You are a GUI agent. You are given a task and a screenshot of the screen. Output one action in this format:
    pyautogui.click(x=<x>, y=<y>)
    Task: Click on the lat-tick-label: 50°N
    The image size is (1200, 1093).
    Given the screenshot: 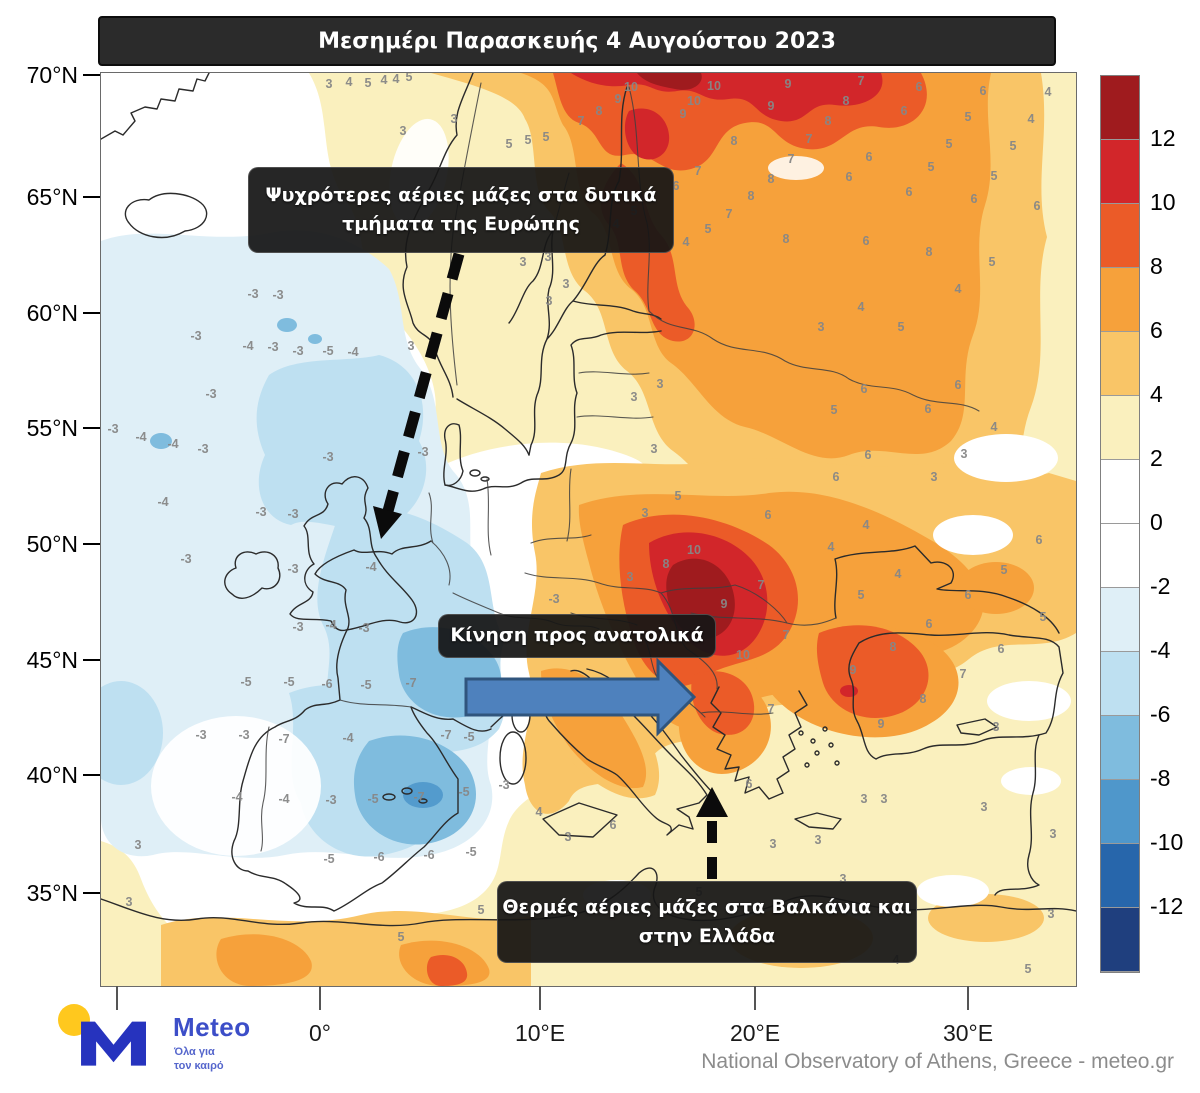 What is the action you would take?
    pyautogui.click(x=52, y=544)
    